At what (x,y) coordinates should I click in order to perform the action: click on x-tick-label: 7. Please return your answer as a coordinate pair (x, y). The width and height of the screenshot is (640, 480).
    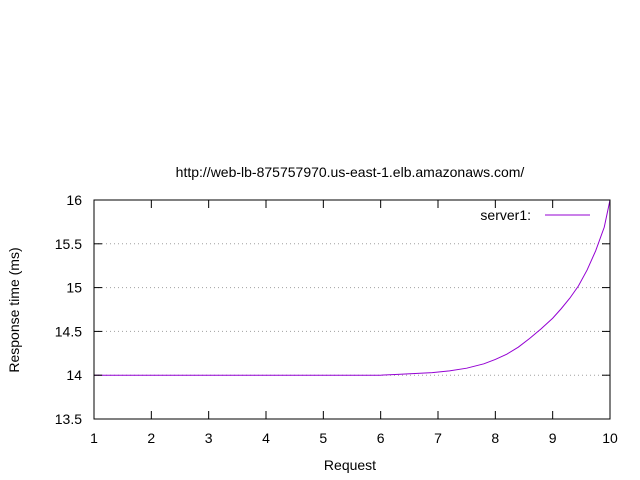
    Looking at the image, I should click on (438, 438).